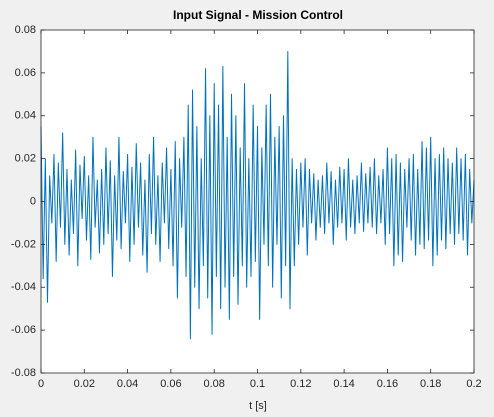 Image resolution: width=494 pixels, height=417 pixels. Describe the element at coordinates (23, 373) in the screenshot. I see `y-tick-label: -0.08` at that location.